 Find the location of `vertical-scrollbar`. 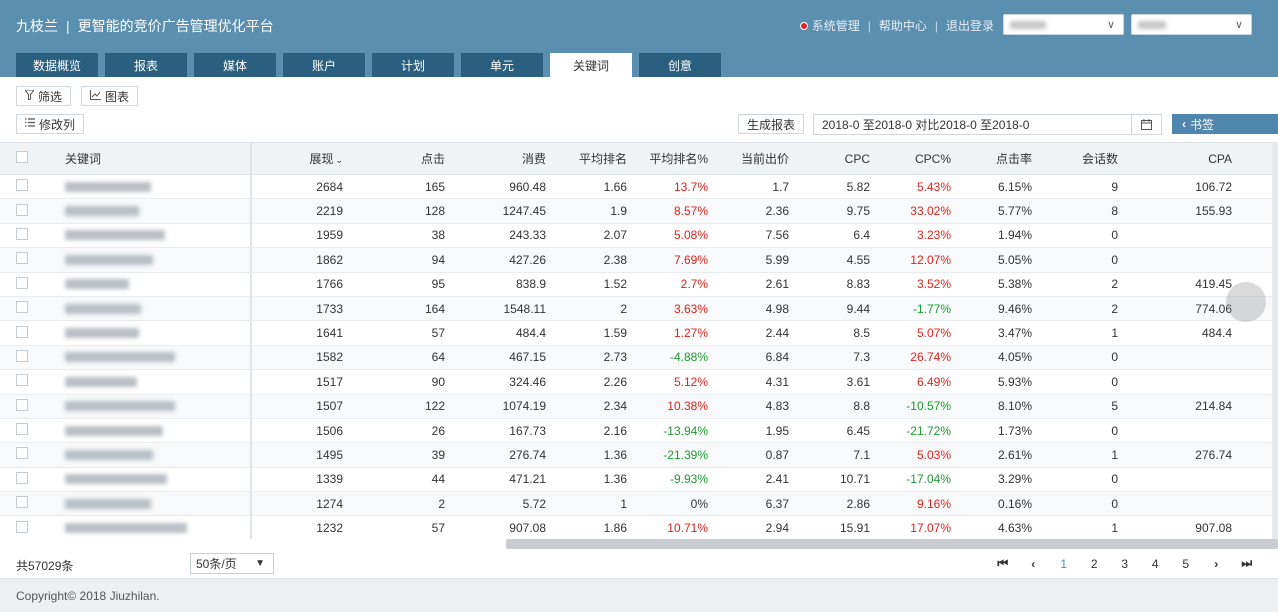

vertical-scrollbar is located at coordinates (1275, 340).